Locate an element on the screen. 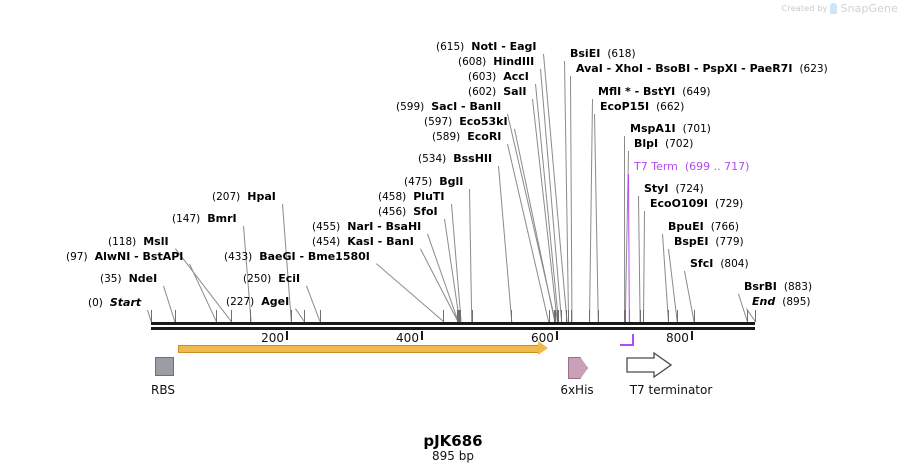 This screenshot has height=471, width=906. site-enzyme-names: EcoO109I is located at coordinates (679, 203).